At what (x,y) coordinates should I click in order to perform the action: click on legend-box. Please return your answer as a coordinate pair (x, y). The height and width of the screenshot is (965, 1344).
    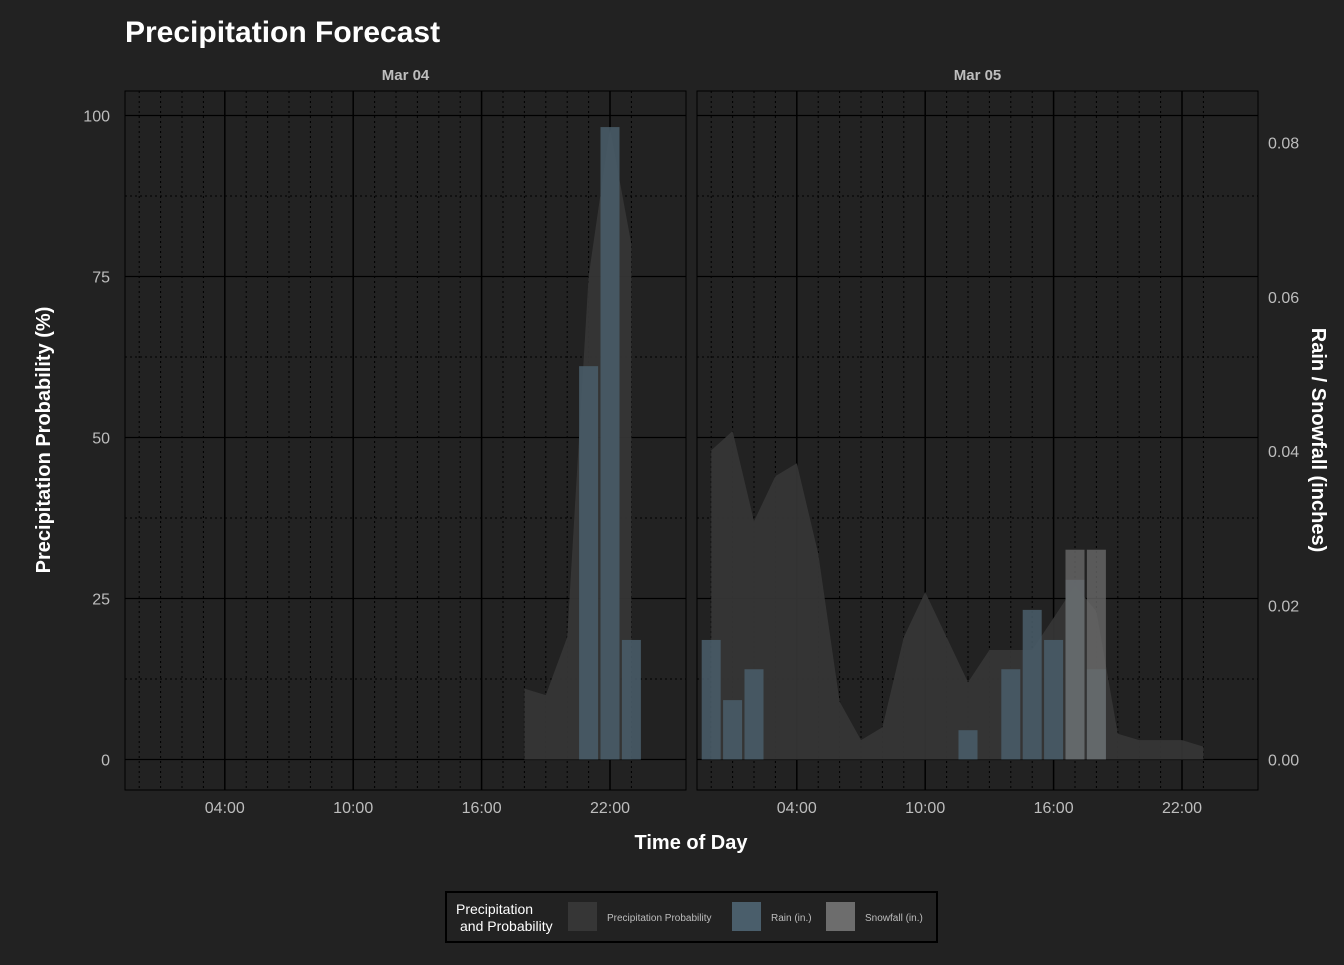
    Looking at the image, I should click on (691, 917).